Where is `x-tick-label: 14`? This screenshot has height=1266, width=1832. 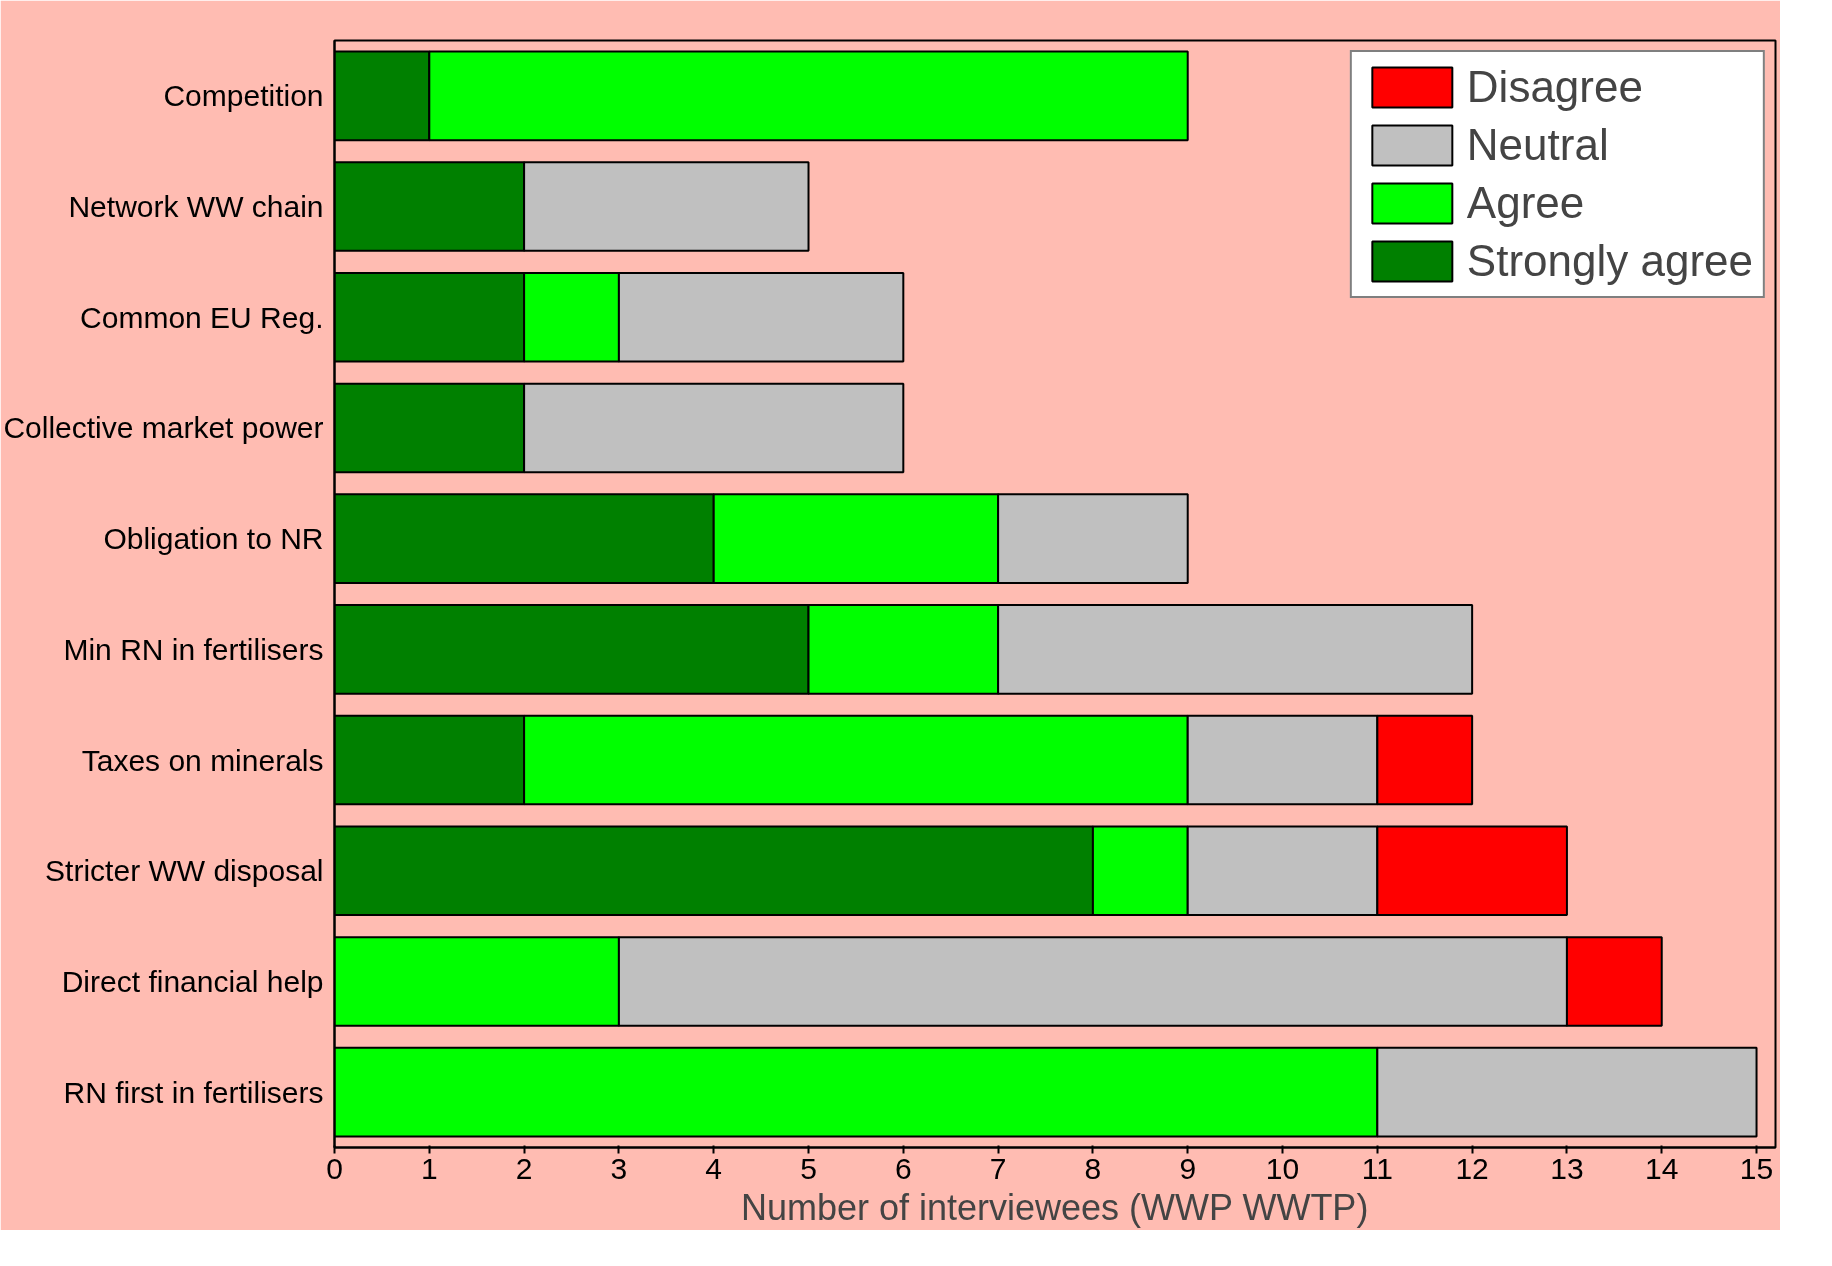
x-tick-label: 14 is located at coordinates (1662, 1168).